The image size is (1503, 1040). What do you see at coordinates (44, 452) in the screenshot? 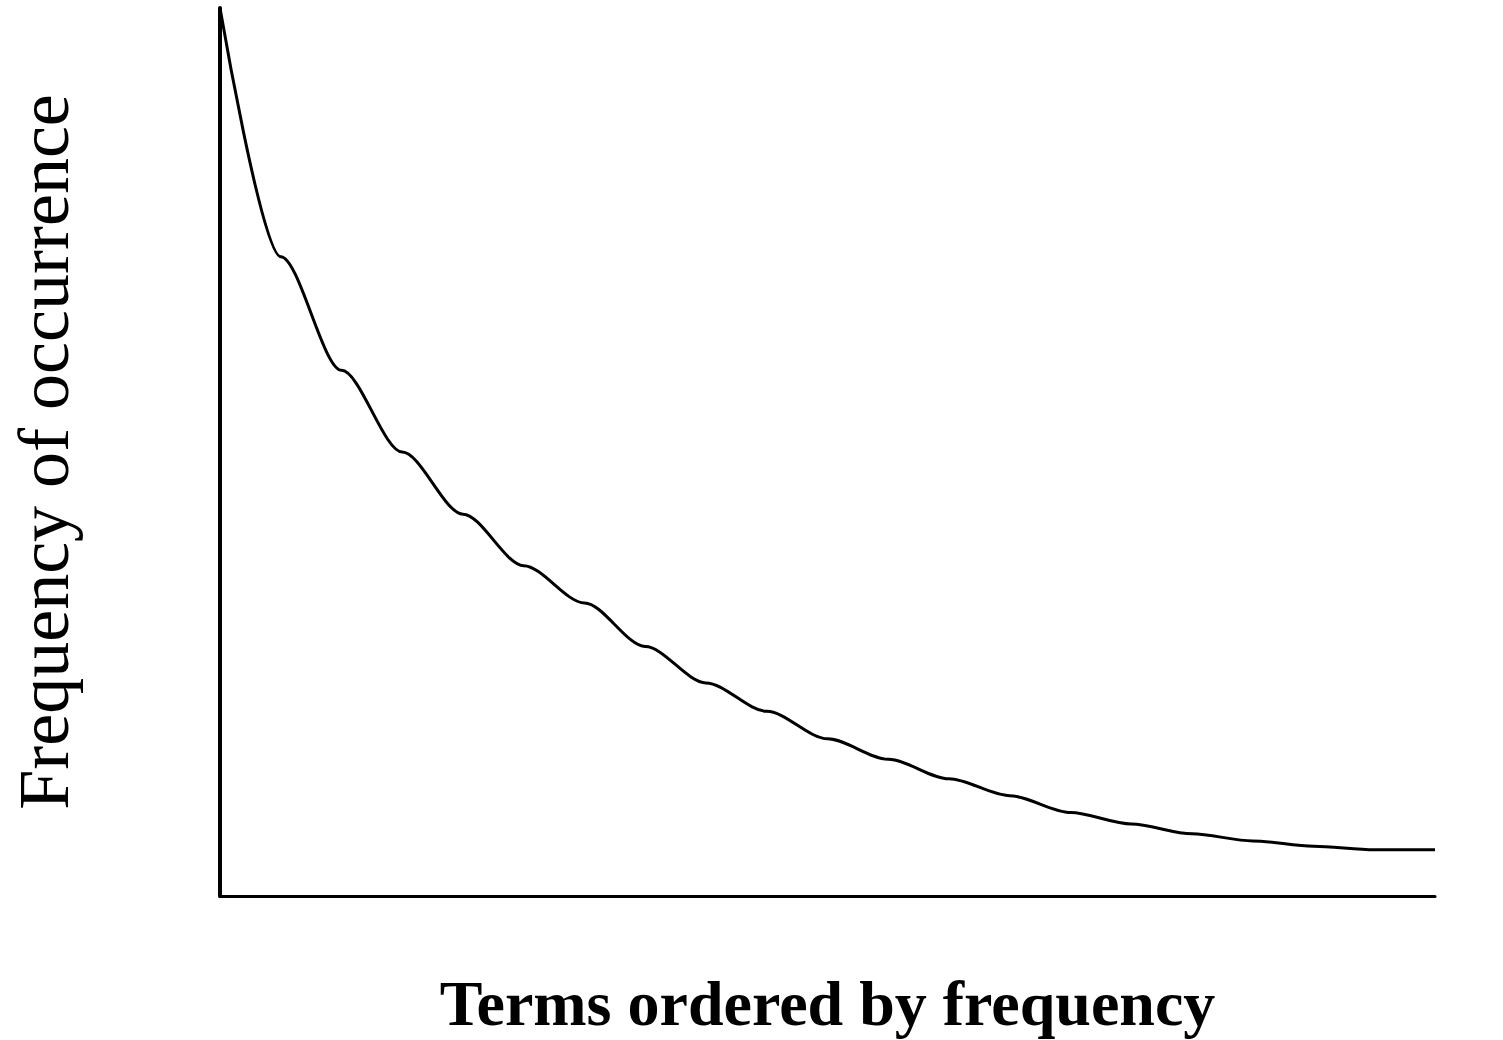
I see `y-axis-title: Frequency of occurrence` at bounding box center [44, 452].